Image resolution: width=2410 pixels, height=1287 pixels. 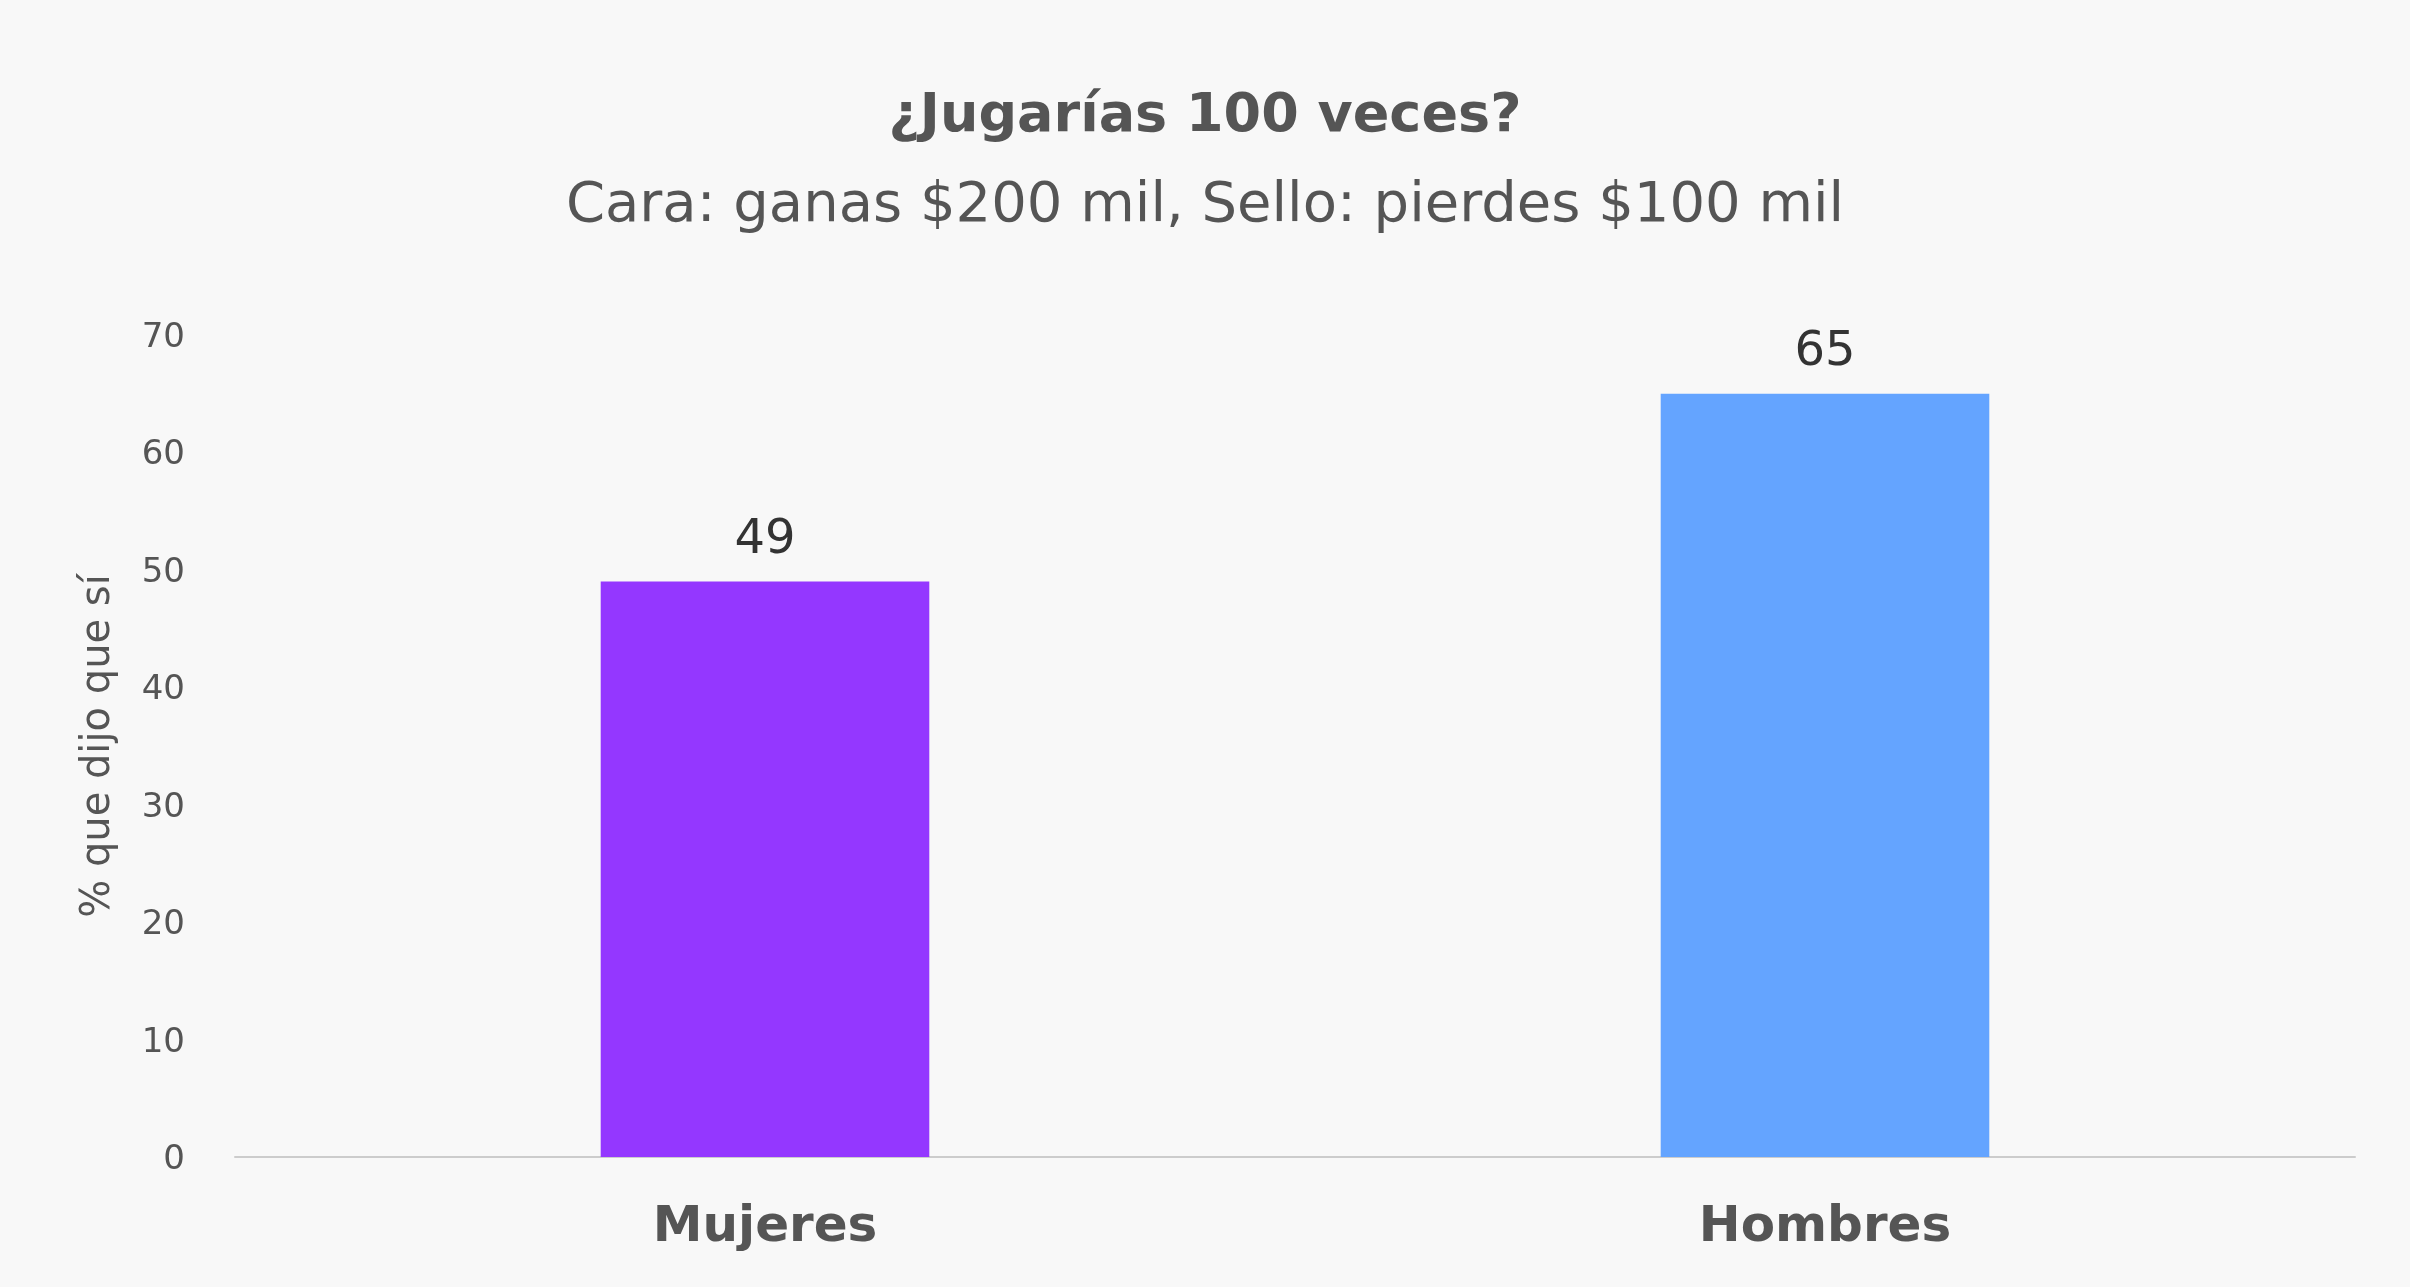 I want to click on x-tick-label: Hombres, so click(x=1825, y=1224).